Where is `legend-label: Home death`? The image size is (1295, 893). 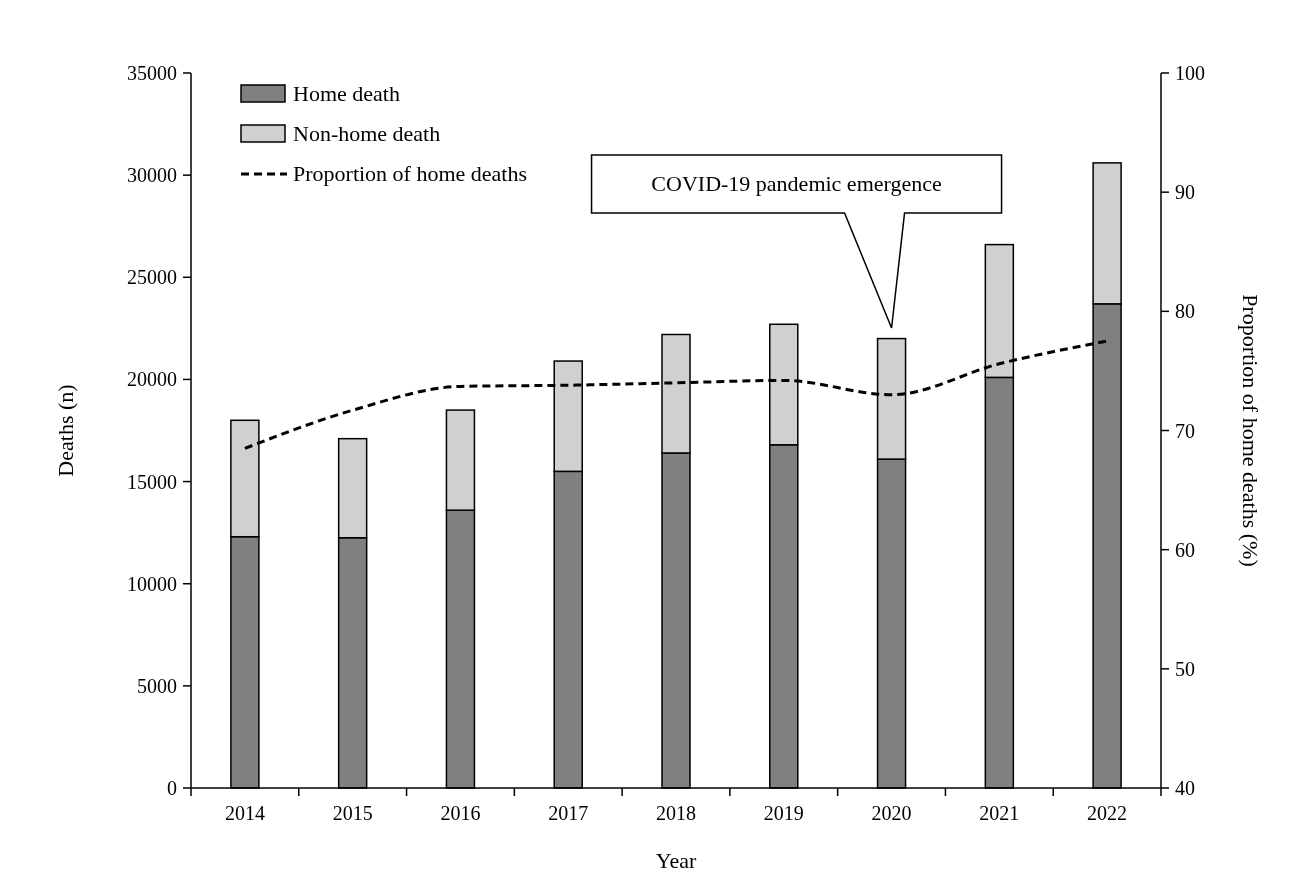 legend-label: Home death is located at coordinates (346, 93).